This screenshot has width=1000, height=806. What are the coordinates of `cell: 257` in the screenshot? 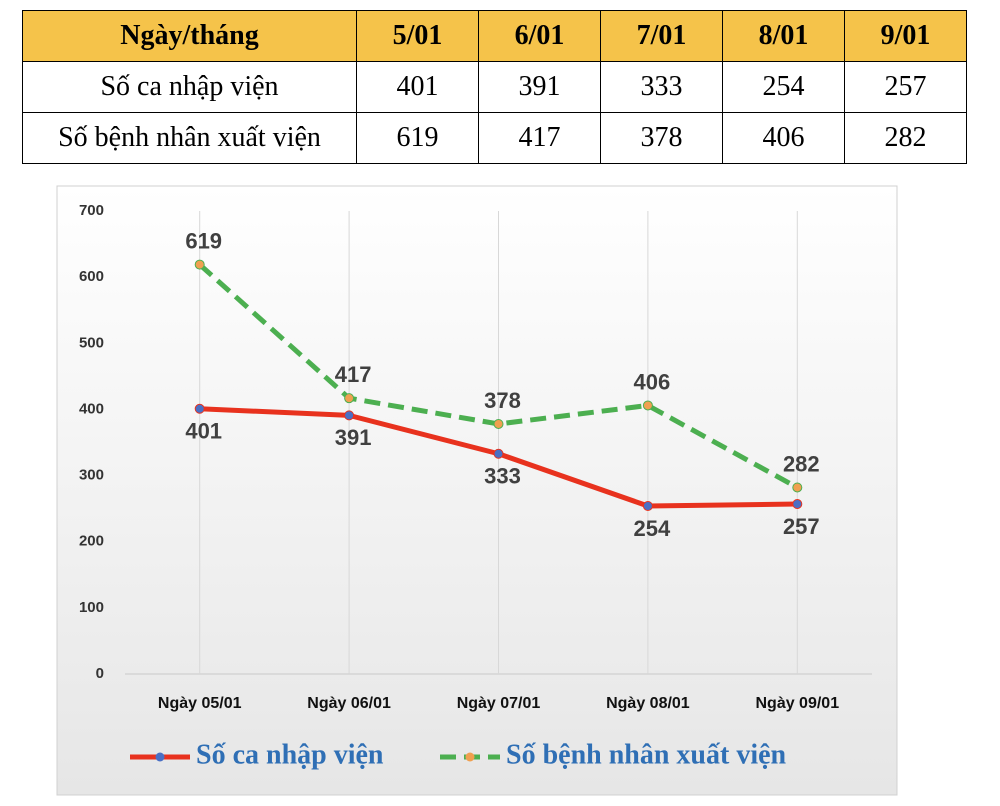 It's located at (905, 87).